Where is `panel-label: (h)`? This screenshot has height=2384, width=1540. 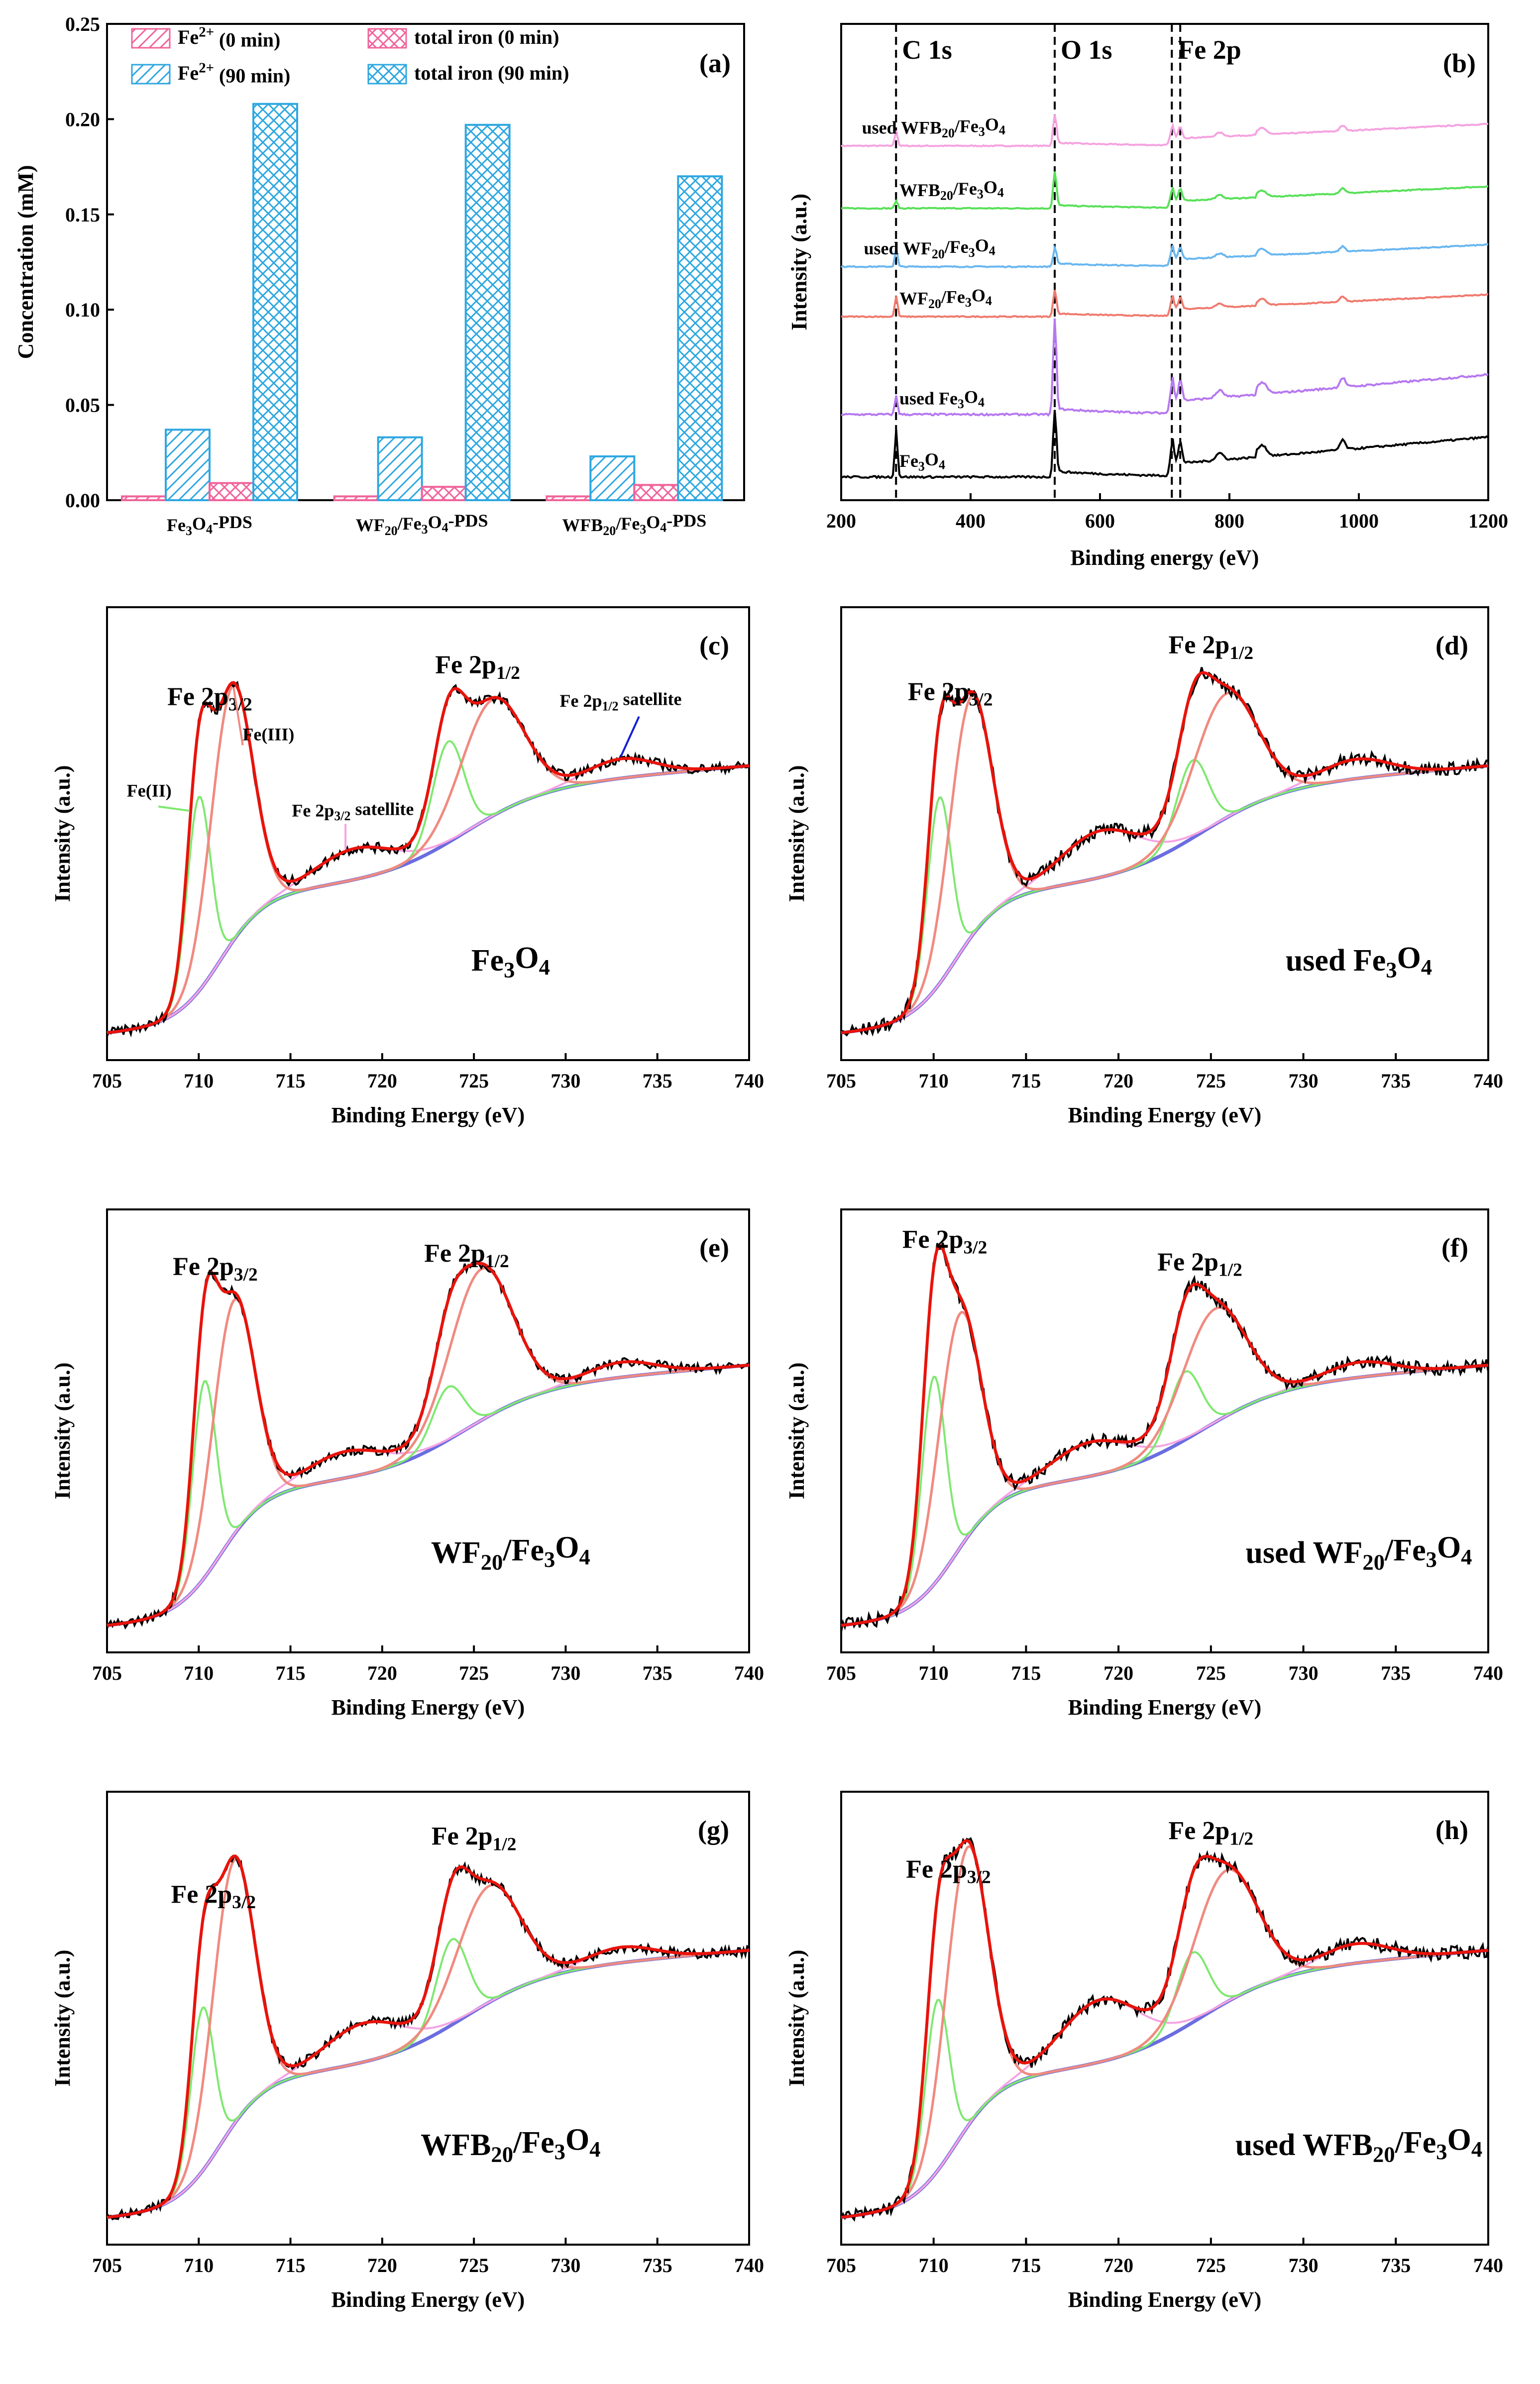 panel-label: (h) is located at coordinates (1451, 1830).